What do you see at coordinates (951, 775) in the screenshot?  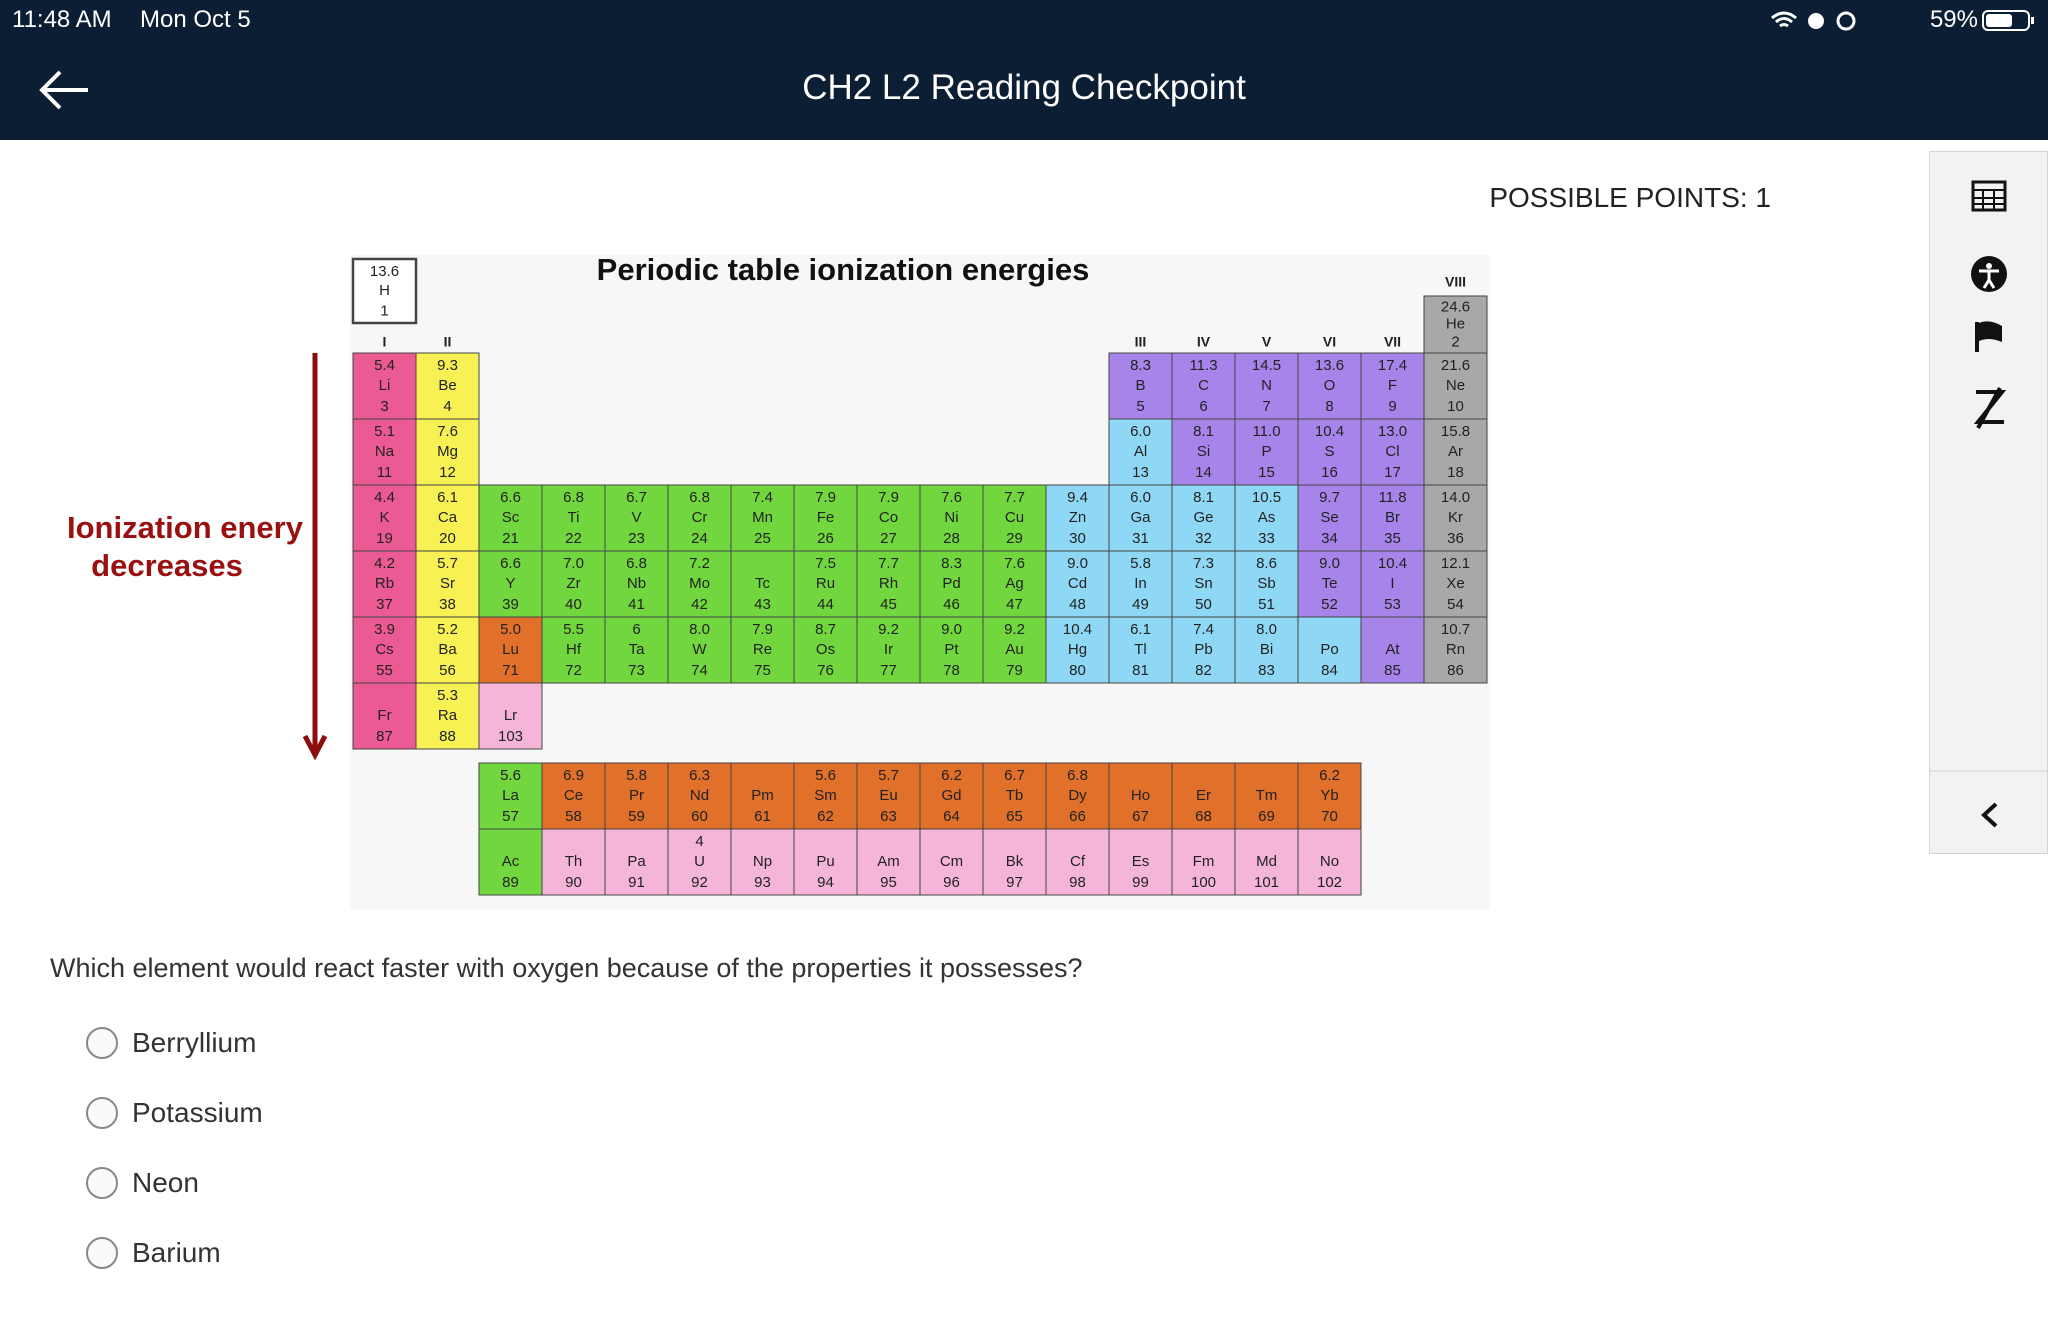 I see `ionization-energy: 6.2` at bounding box center [951, 775].